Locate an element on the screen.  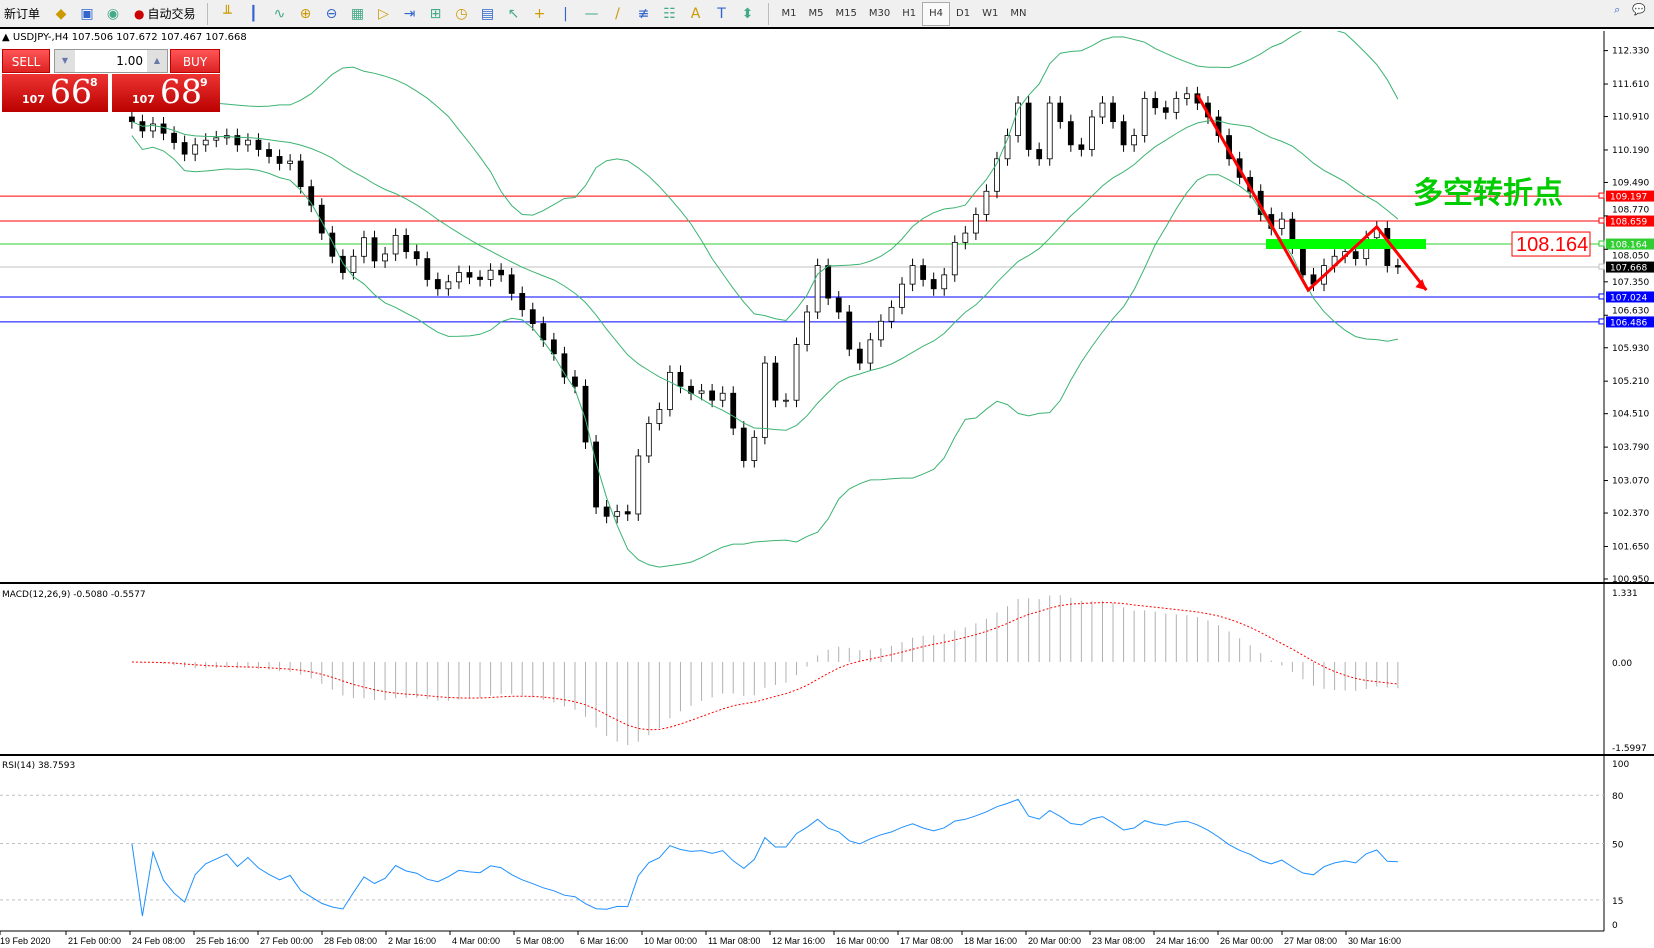
timeframe-m1: M1 is located at coordinates (789, 13).